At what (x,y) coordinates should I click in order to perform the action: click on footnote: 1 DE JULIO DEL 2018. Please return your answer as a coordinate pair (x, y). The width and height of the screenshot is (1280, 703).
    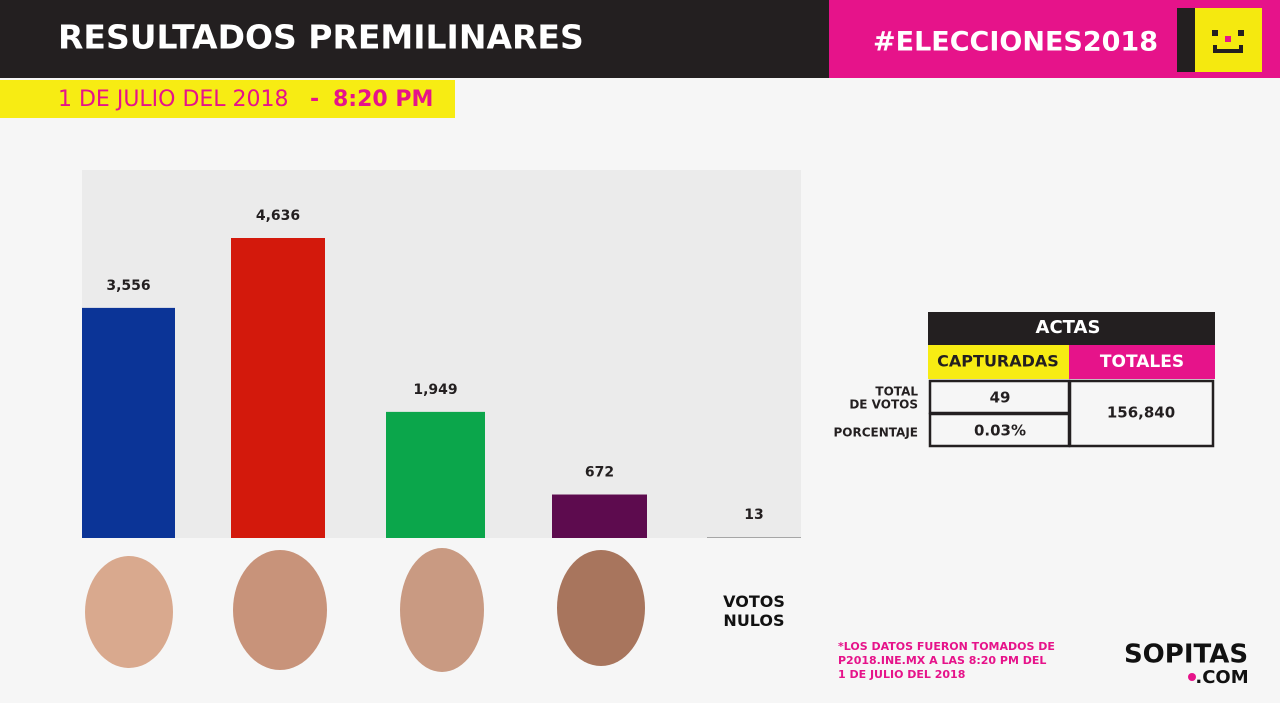
    Looking at the image, I should click on (901, 674).